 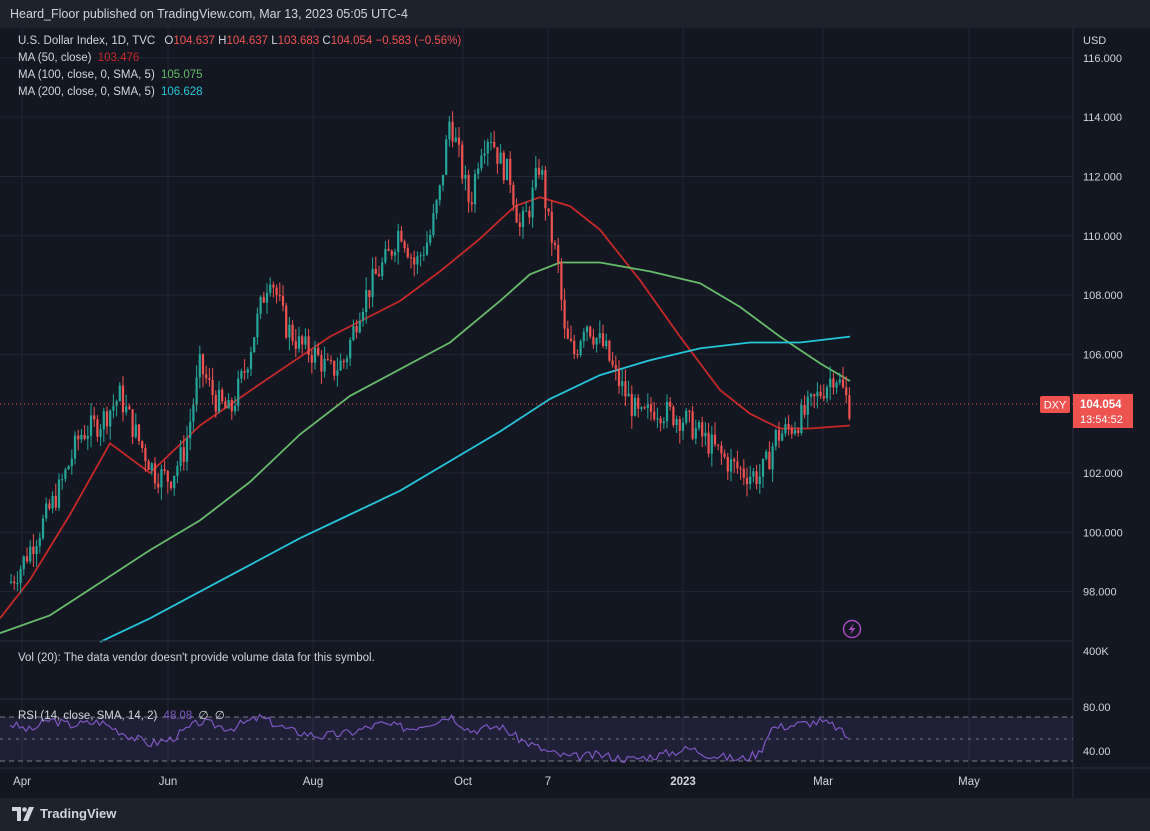 What do you see at coordinates (22, 782) in the screenshot?
I see `time-tick-label: Apr` at bounding box center [22, 782].